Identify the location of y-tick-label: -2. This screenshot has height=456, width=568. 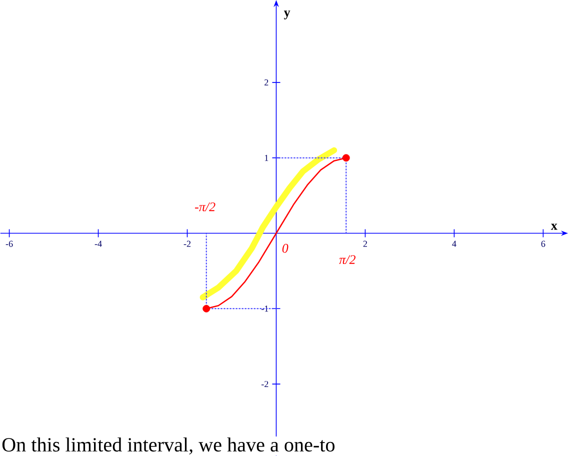
(264, 384).